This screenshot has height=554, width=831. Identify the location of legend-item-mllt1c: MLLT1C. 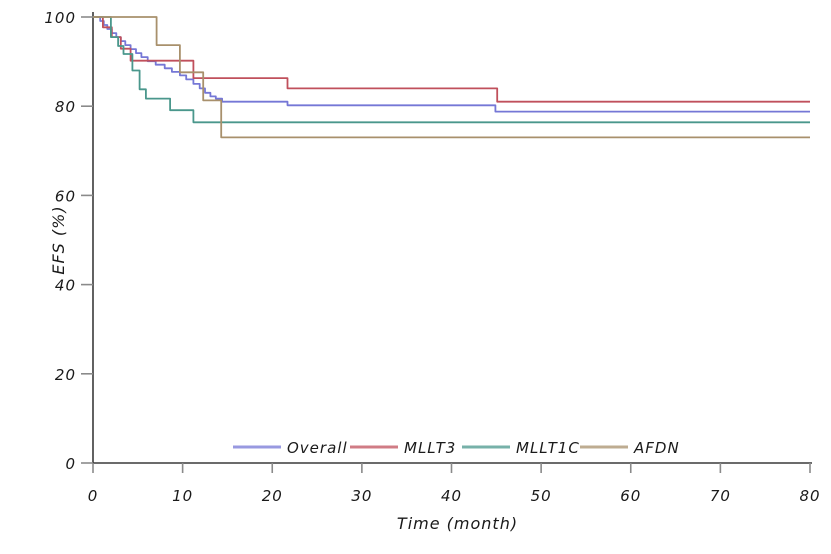
(521, 448).